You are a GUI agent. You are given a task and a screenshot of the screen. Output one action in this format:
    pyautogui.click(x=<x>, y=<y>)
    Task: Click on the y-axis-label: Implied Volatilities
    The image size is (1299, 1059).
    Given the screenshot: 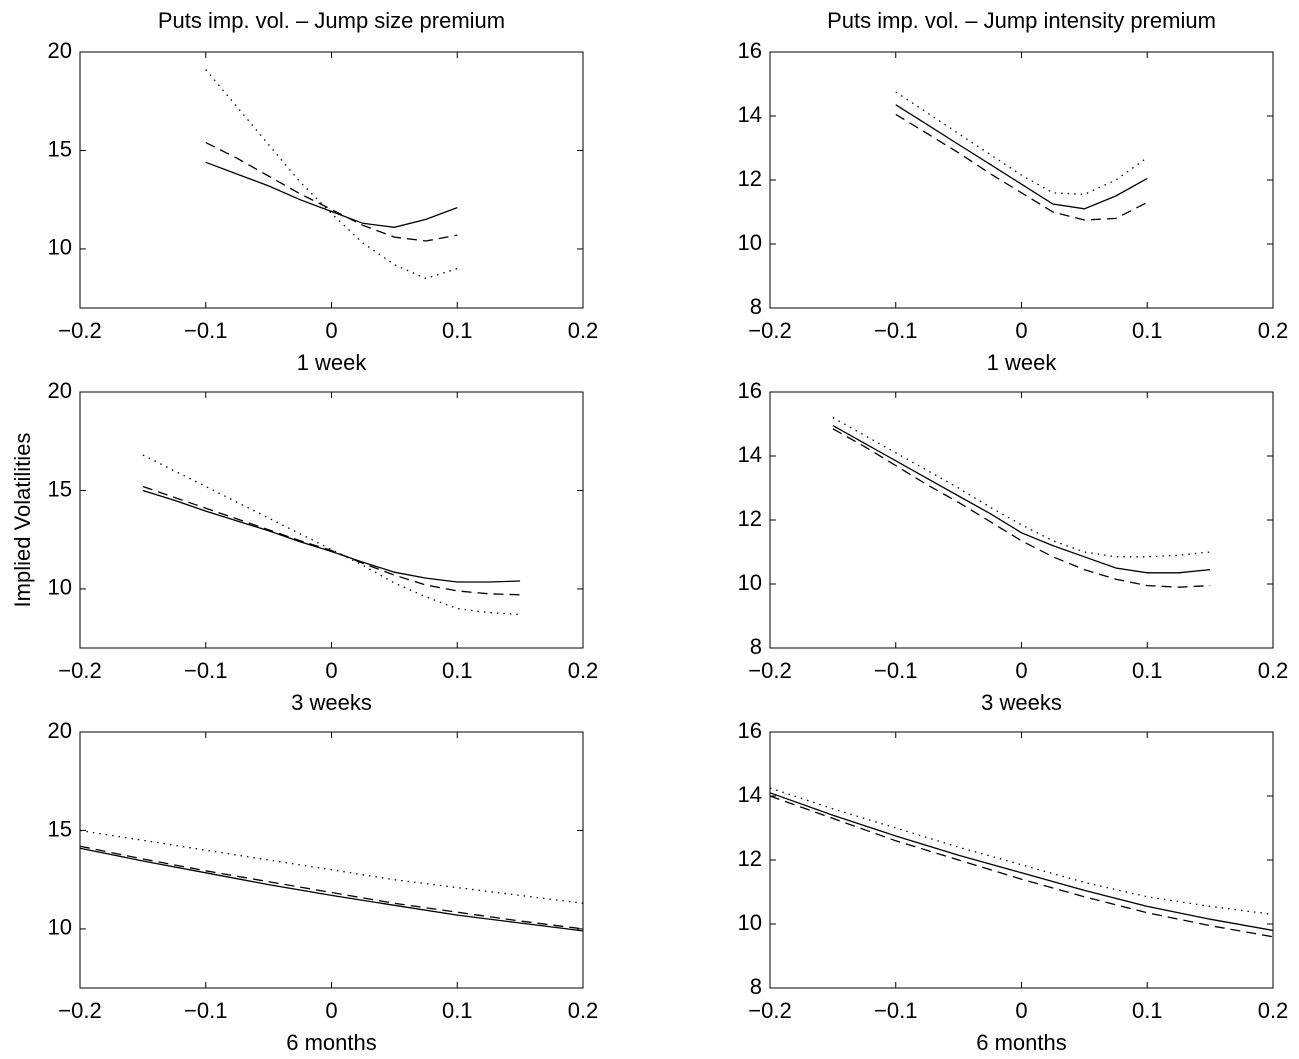 What is the action you would take?
    pyautogui.click(x=22, y=520)
    